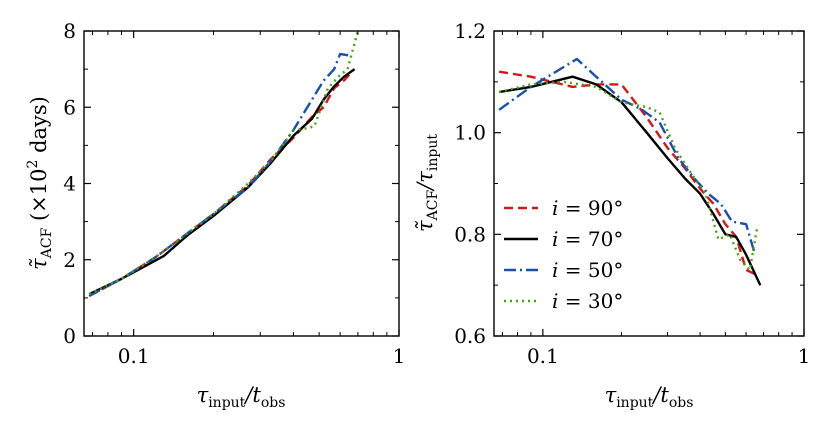 This screenshot has width=831, height=428. What do you see at coordinates (804, 356) in the screenshot?
I see `right-x-tick-label: 1` at bounding box center [804, 356].